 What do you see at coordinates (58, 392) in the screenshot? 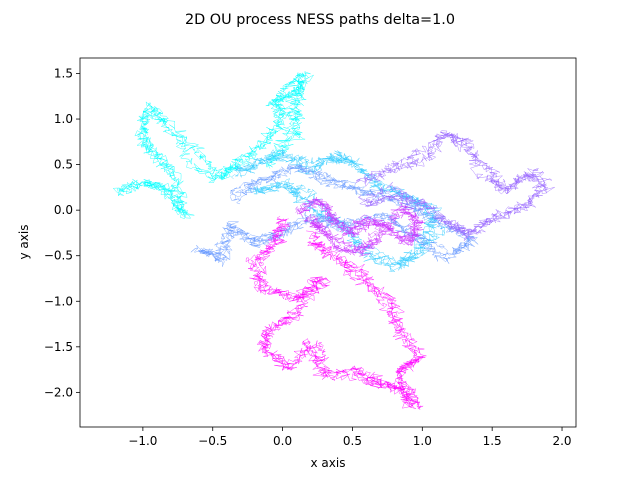
I see `y-tick-label: −2.0` at bounding box center [58, 392].